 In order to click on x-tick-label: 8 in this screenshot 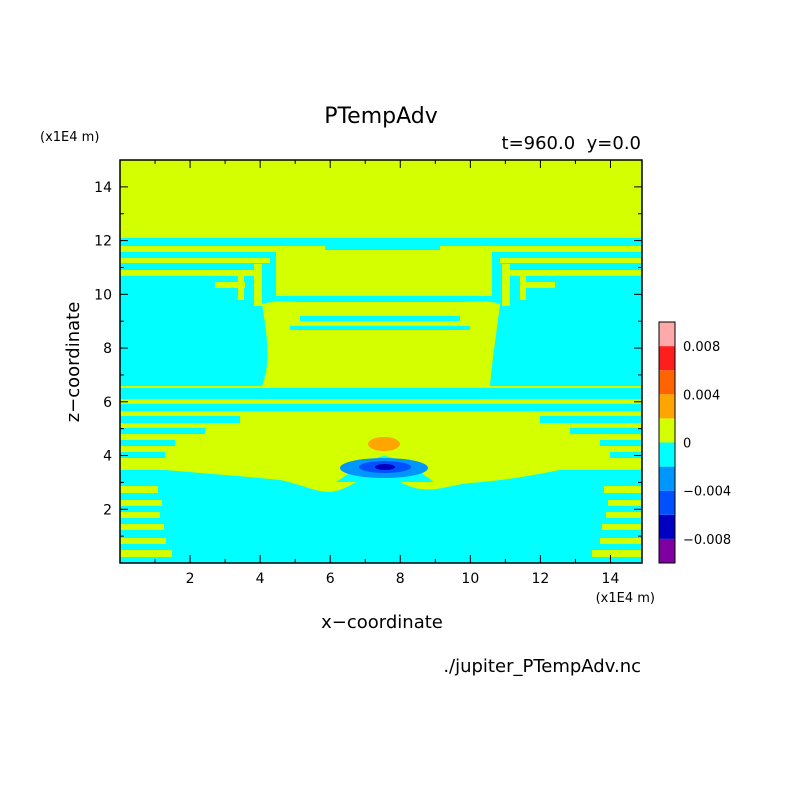, I will do `click(400, 579)`.